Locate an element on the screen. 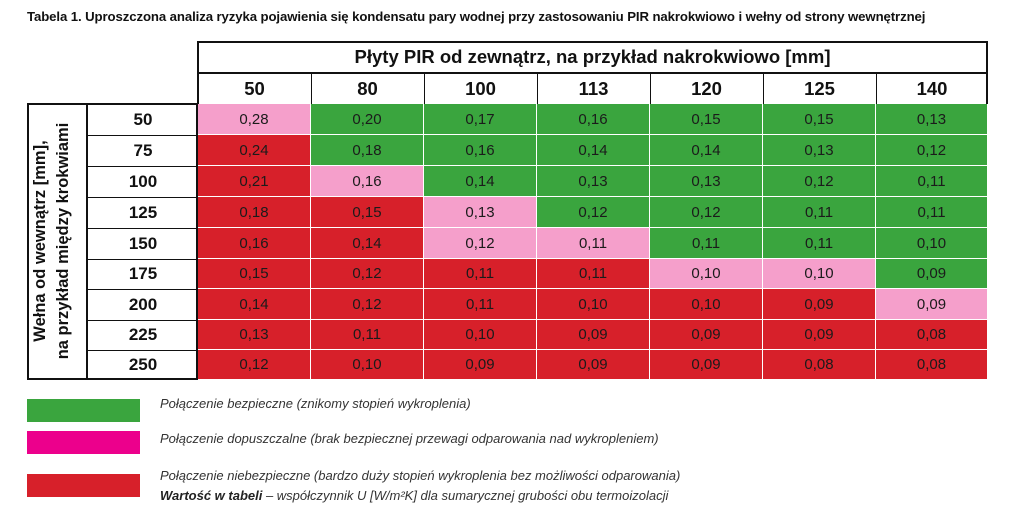 This screenshot has width=1024, height=524. table-cell: 0,20 is located at coordinates (367, 119).